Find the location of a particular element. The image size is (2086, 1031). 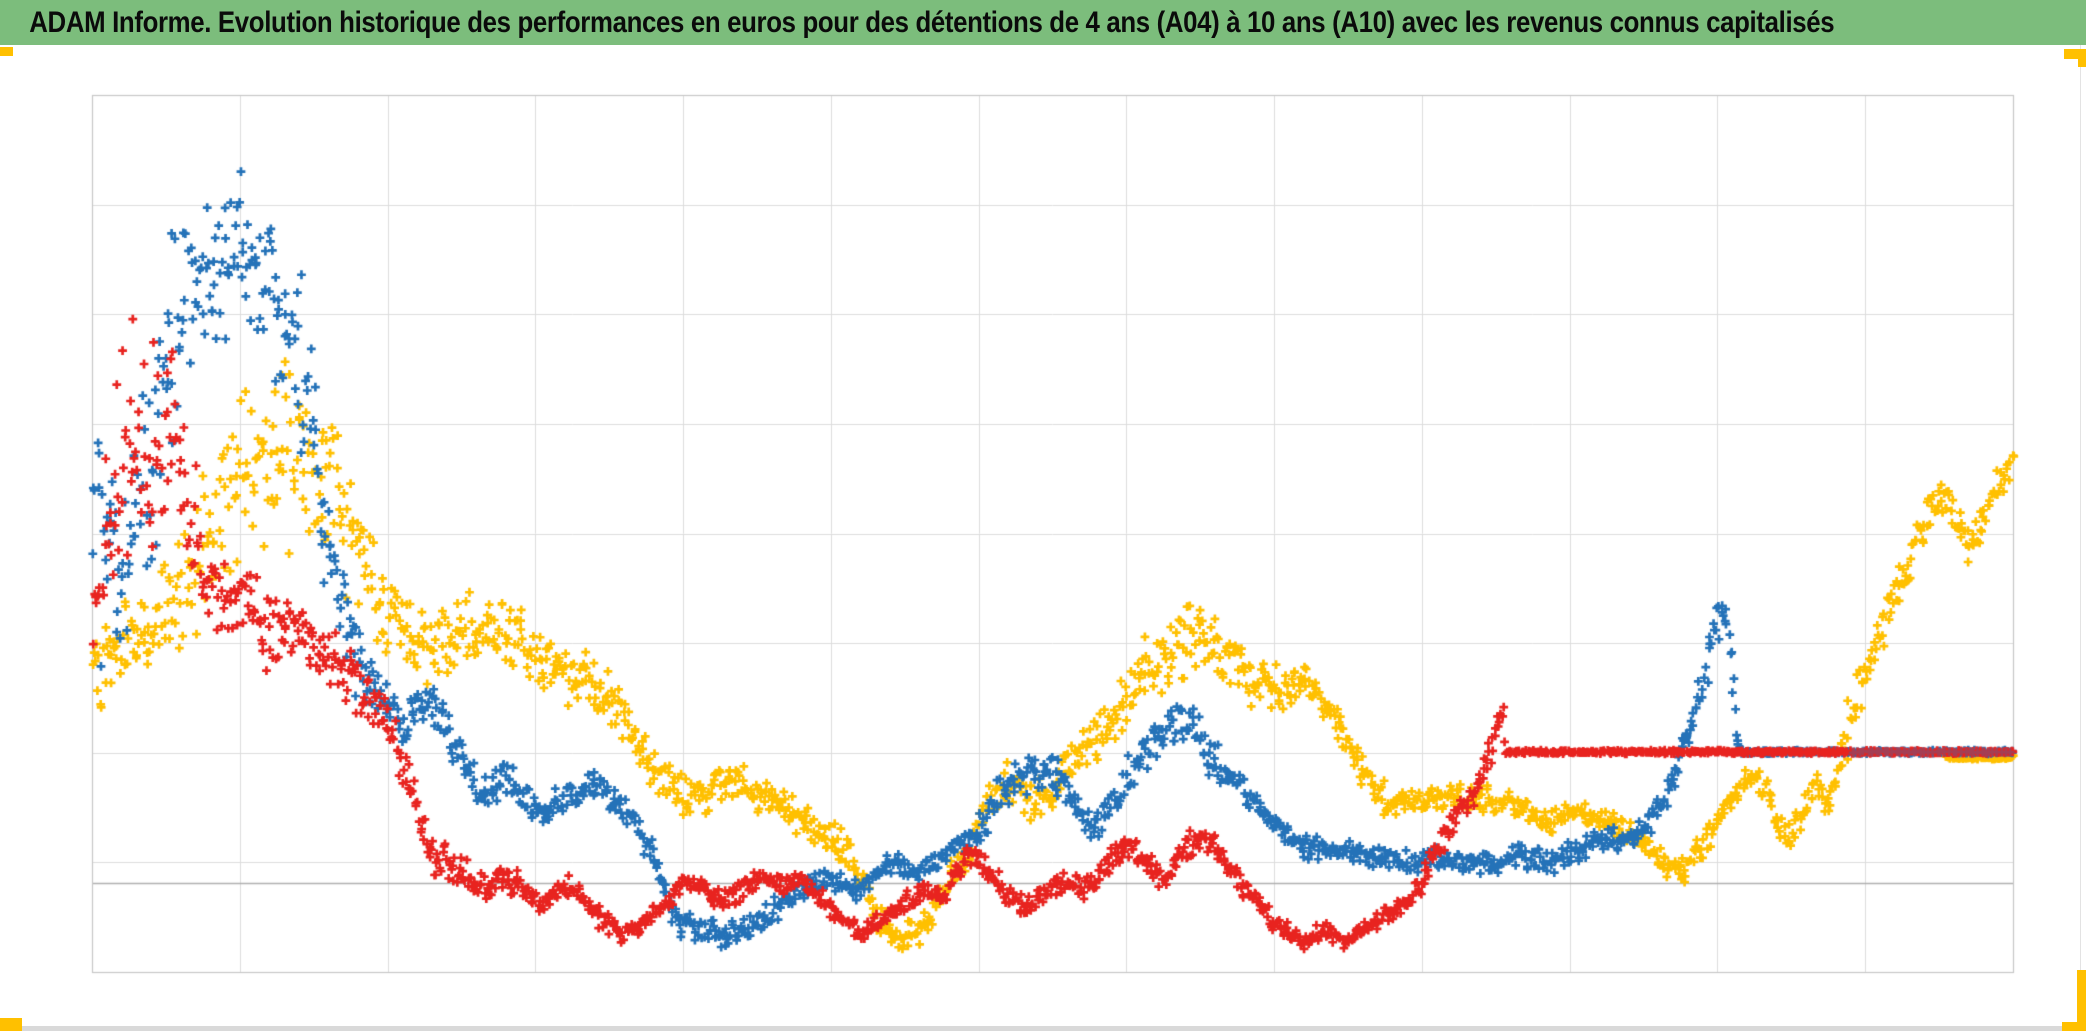

corner-accent-top-left is located at coordinates (6, 51).